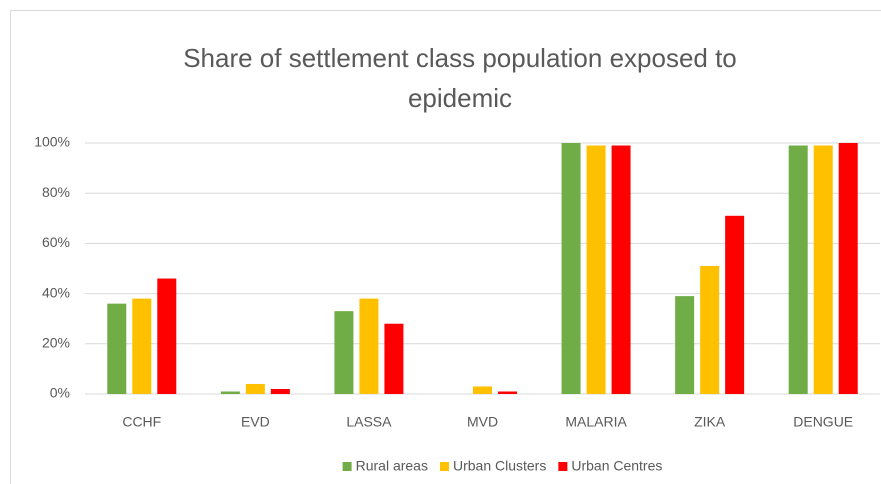 The image size is (881, 484). What do you see at coordinates (710, 422) in the screenshot?
I see `x-tick-label: ZIKA` at bounding box center [710, 422].